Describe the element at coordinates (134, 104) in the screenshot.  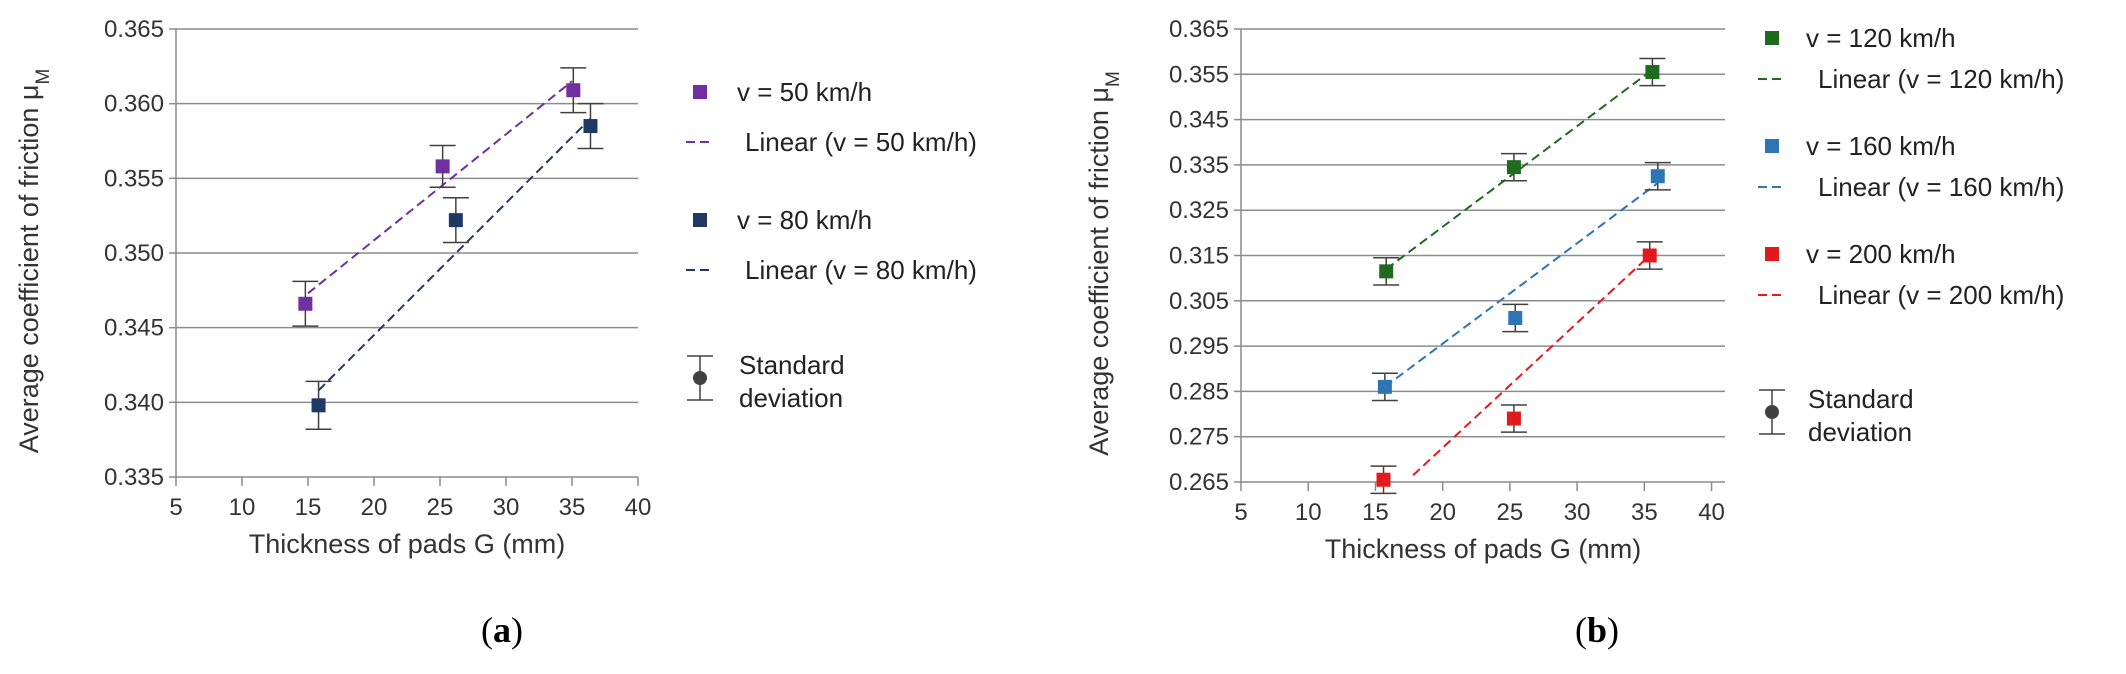
I see `y-tick-label: 0.360` at that location.